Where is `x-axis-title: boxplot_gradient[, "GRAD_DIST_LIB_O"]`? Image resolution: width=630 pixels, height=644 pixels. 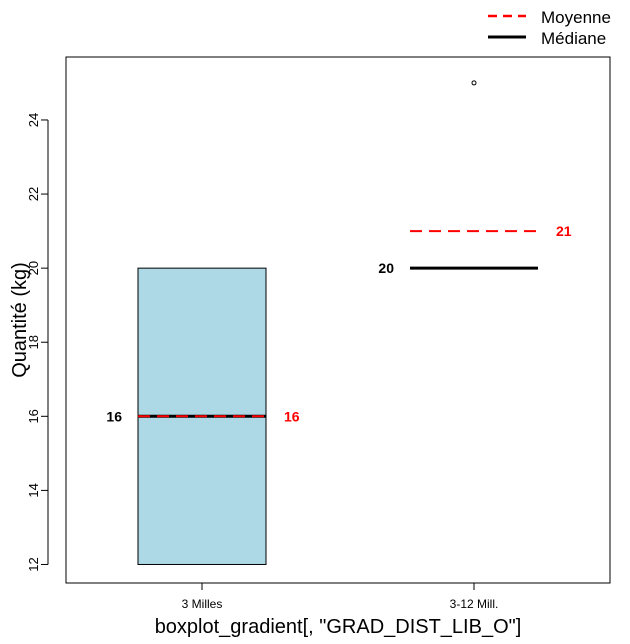
x-axis-title: boxplot_gradient[, "GRAD_DIST_LIB_O"] is located at coordinates (338, 627).